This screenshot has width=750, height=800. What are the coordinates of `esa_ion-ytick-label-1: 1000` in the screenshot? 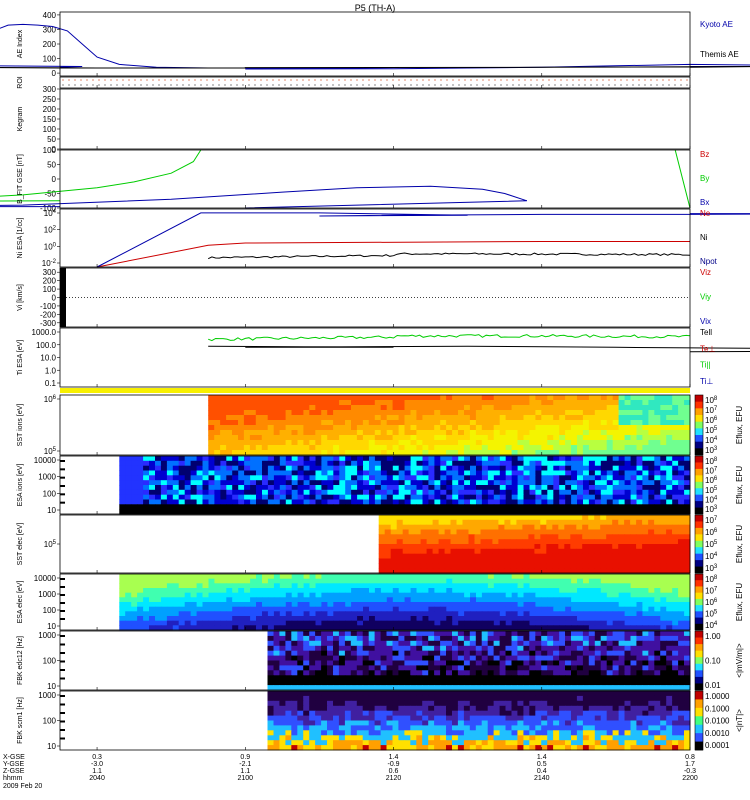 It's located at (47, 477).